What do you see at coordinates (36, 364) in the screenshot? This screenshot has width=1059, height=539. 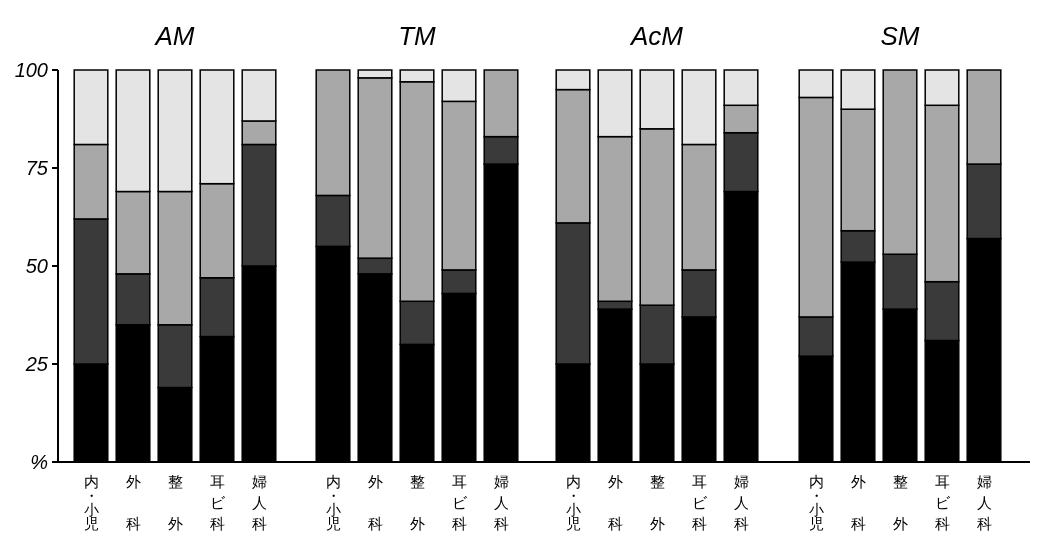 I see `y-tick-label: 25` at bounding box center [36, 364].